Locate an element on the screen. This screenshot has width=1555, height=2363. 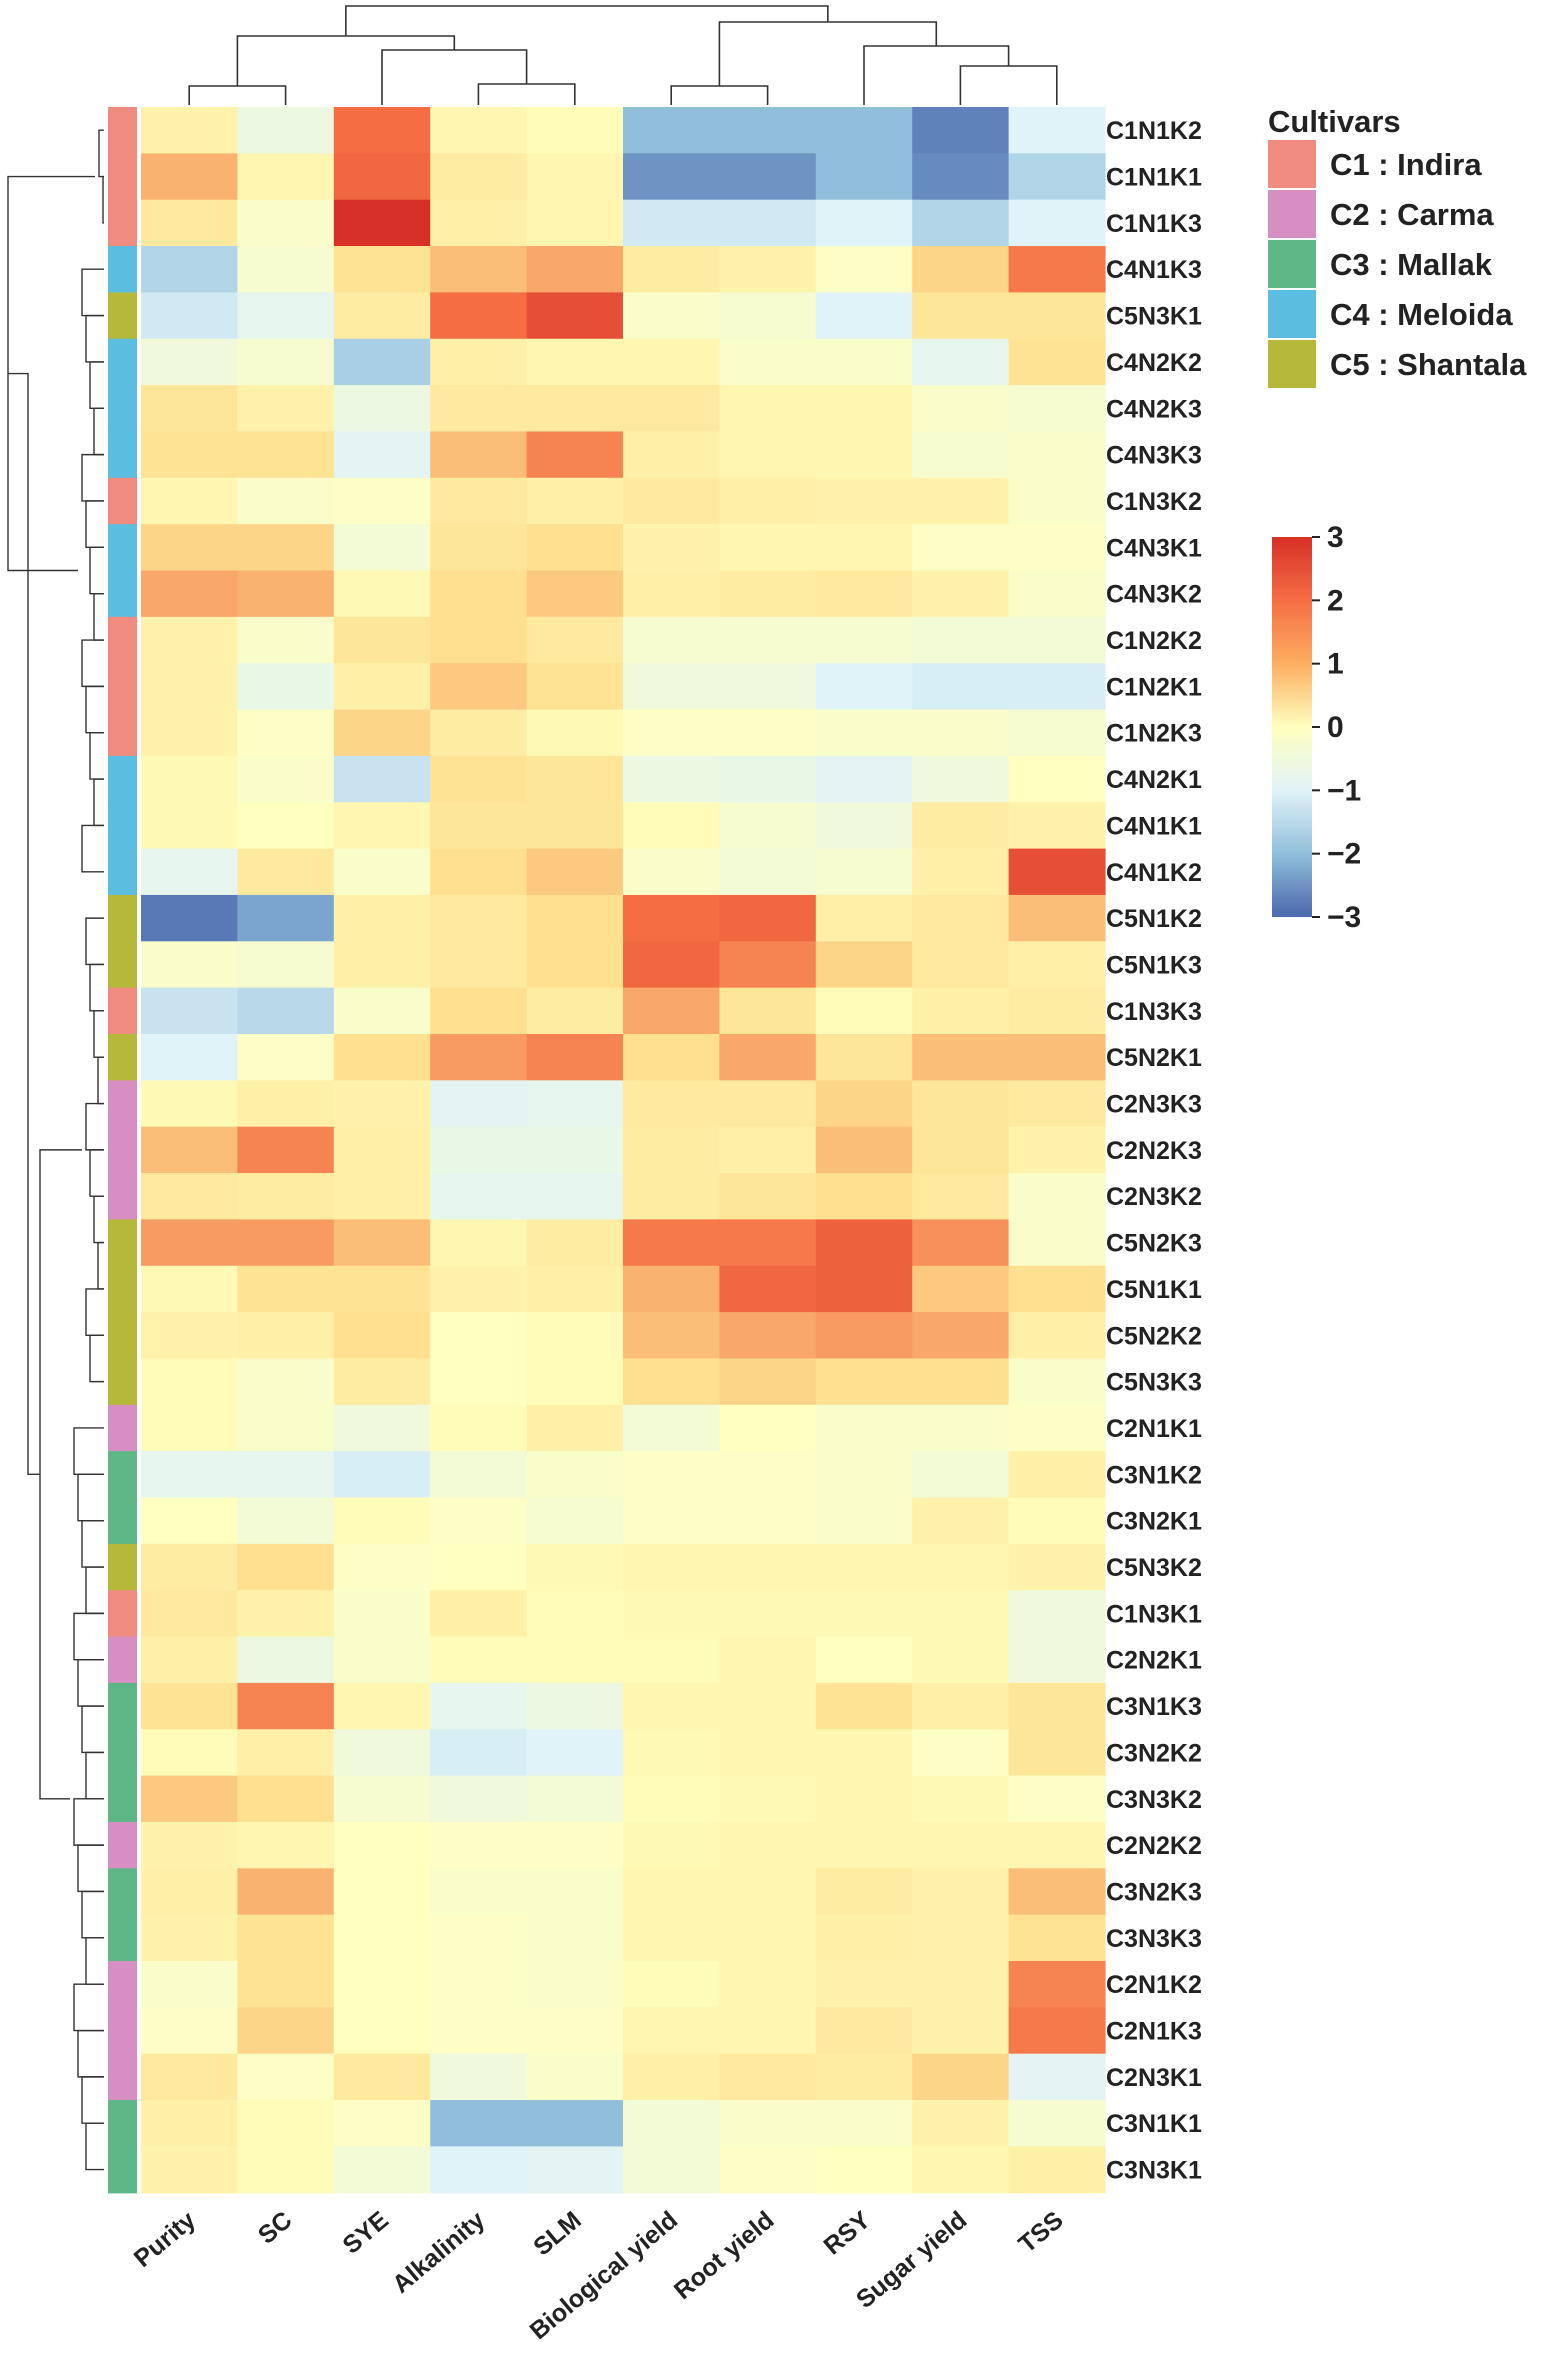
row-label-C5N1K1: C5N1K1 is located at coordinates (1154, 1290).